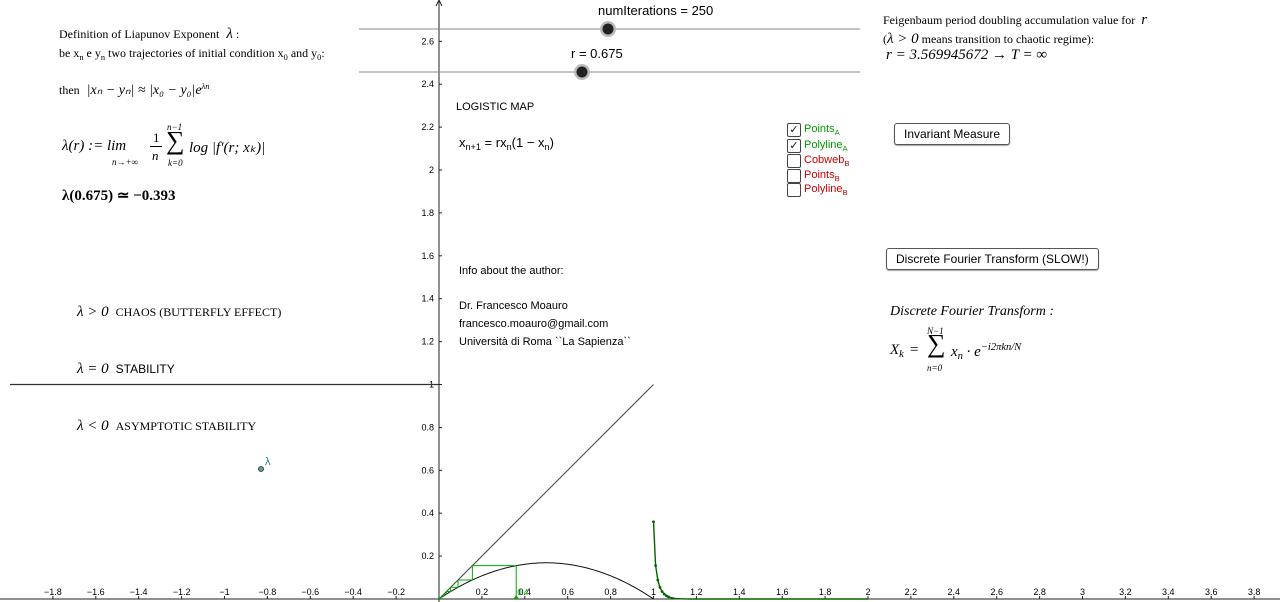 The image size is (1280, 602). What do you see at coordinates (1125, 592) in the screenshot?
I see `x-tick-label: 3.2` at bounding box center [1125, 592].